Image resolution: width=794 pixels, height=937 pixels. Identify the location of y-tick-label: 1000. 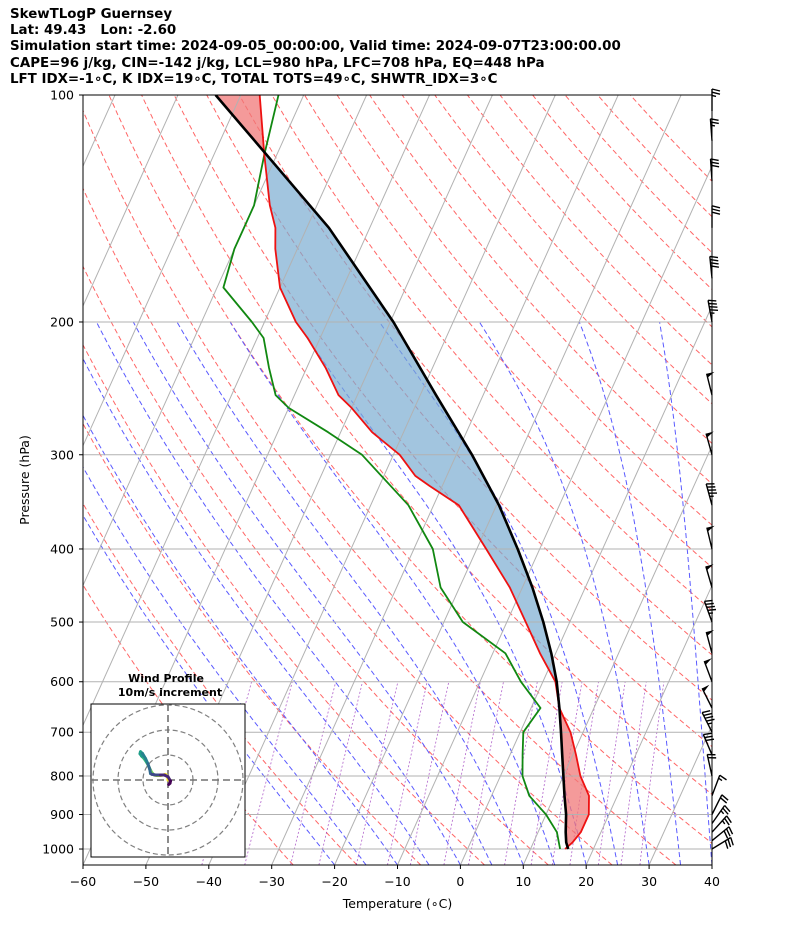
(58, 849).